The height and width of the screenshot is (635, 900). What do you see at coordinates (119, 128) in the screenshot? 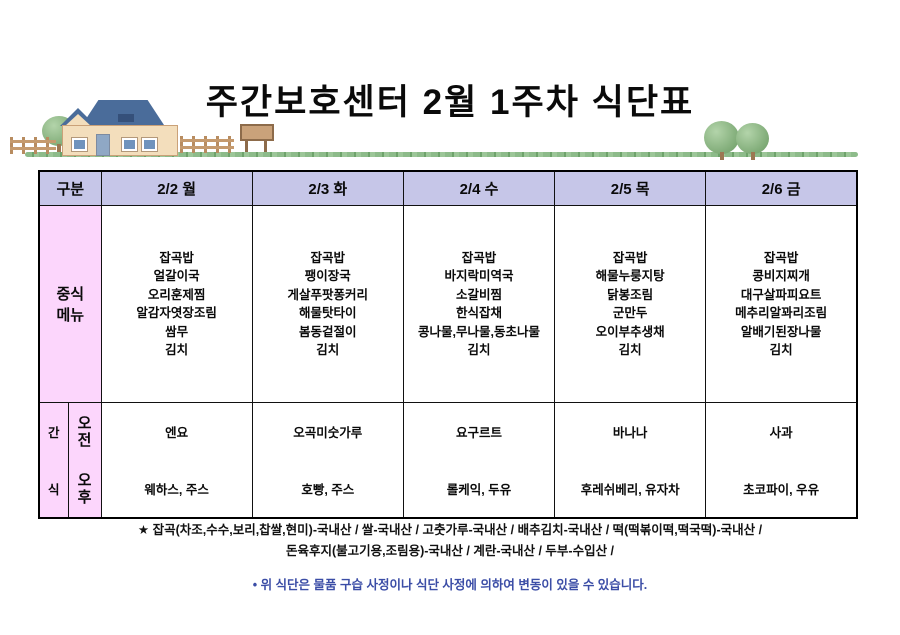
I see `house-icon` at bounding box center [119, 128].